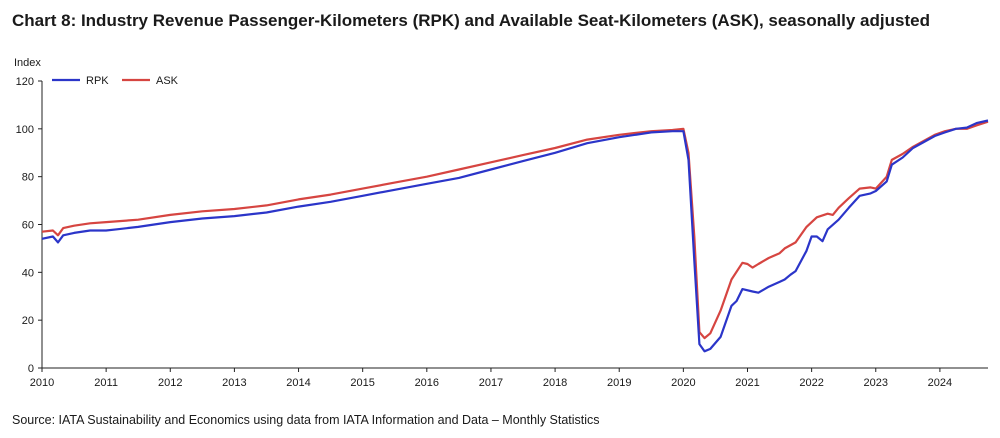 This screenshot has width=1000, height=438. Describe the element at coordinates (811, 383) in the screenshot. I see `x-tick-label: 2022` at that location.